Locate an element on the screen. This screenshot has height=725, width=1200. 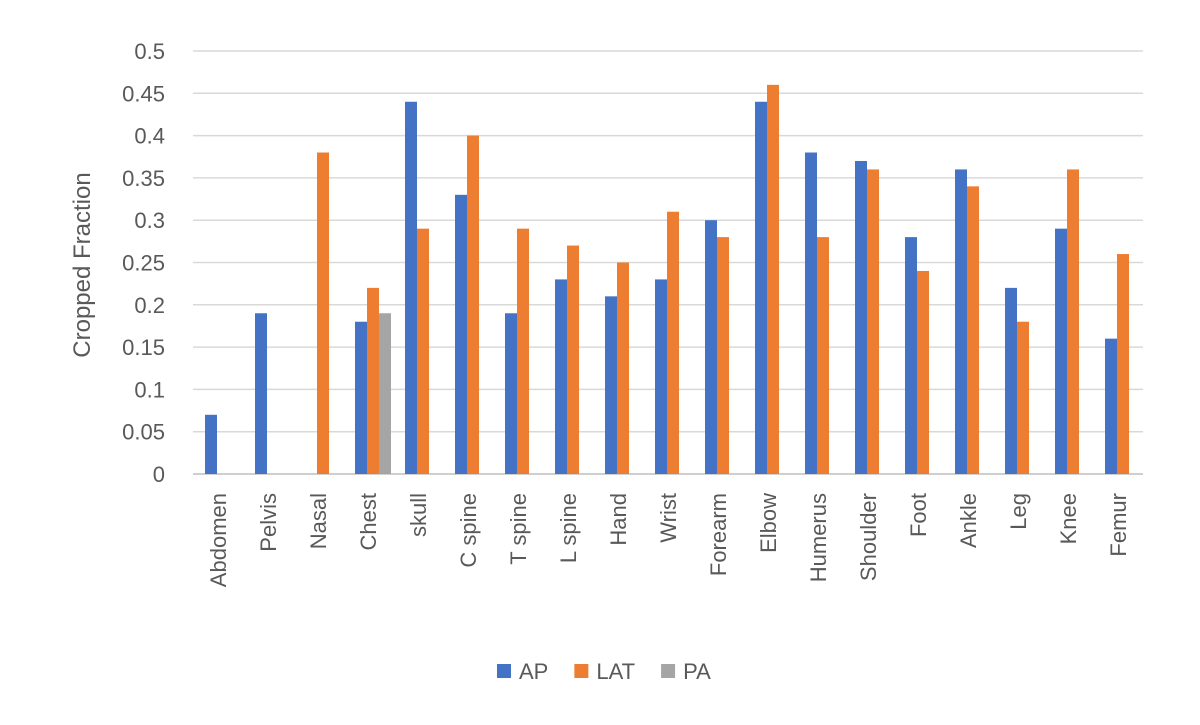
y-tick-label: 0 is located at coordinates (159, 474).